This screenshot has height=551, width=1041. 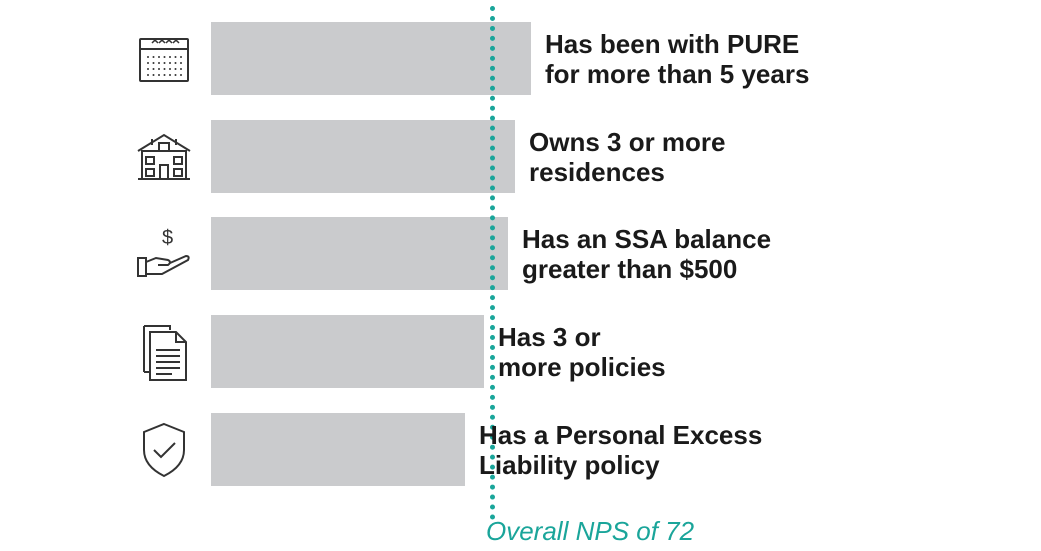 What do you see at coordinates (164, 157) in the screenshot?
I see `house-icon` at bounding box center [164, 157].